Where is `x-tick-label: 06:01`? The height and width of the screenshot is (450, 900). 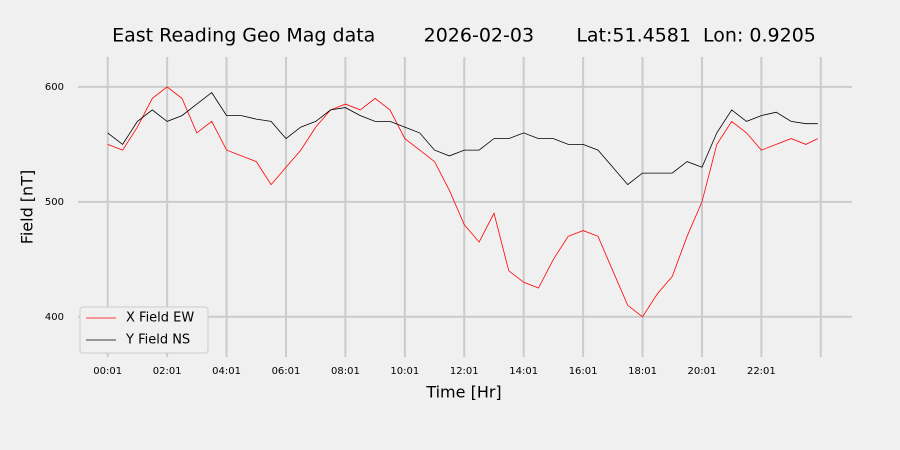
x-tick-label: 06:01 is located at coordinates (286, 371).